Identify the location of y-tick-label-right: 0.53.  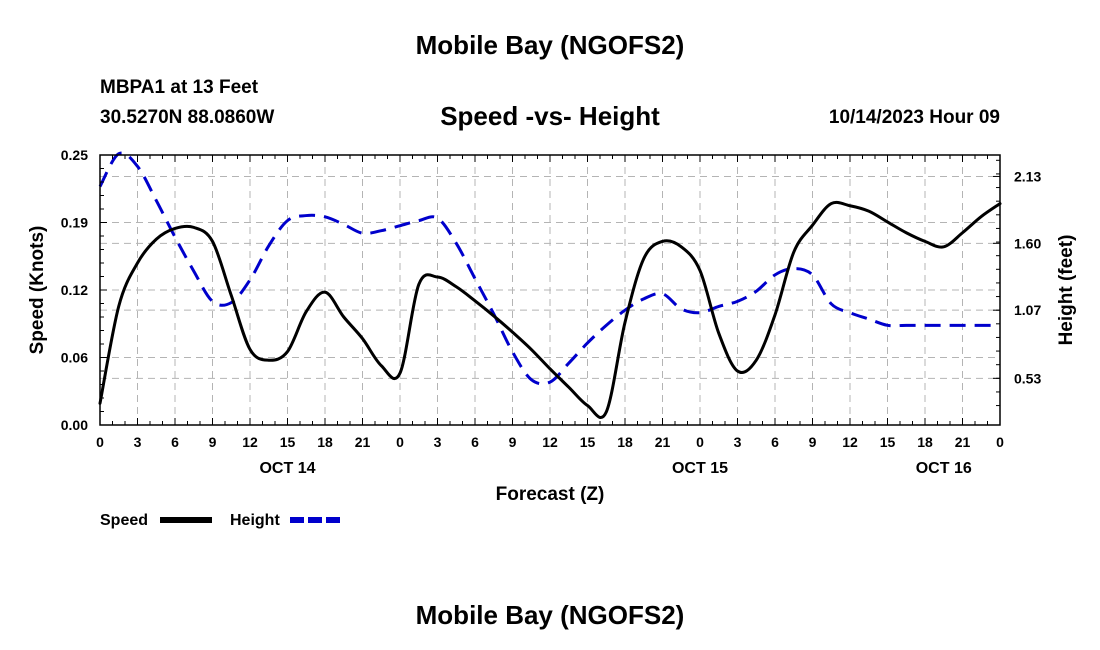
(1027, 378).